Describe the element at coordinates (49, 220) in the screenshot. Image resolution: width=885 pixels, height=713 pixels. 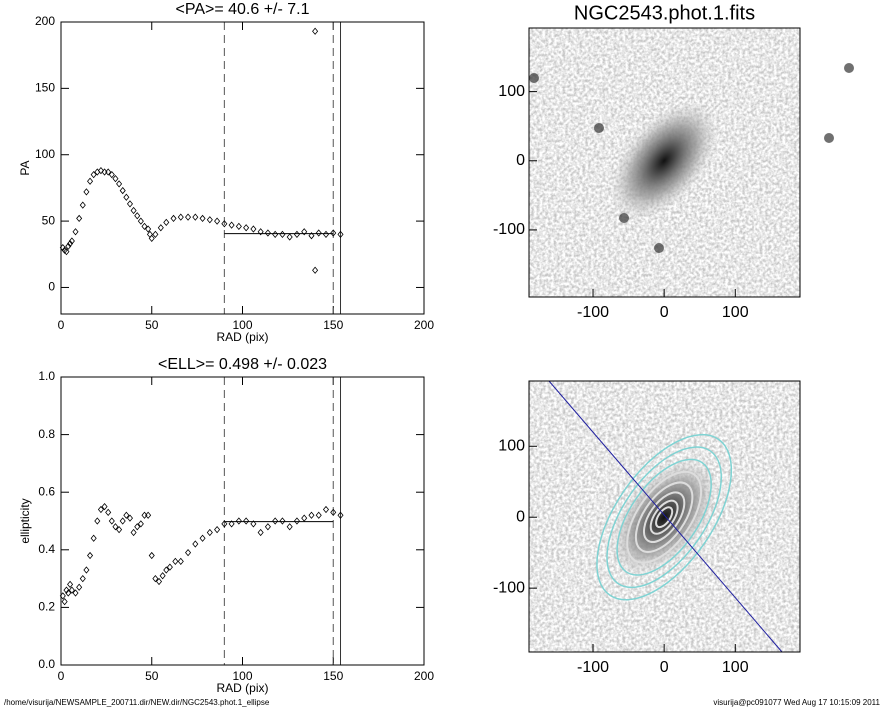
I see `y-tick-label: 50` at that location.